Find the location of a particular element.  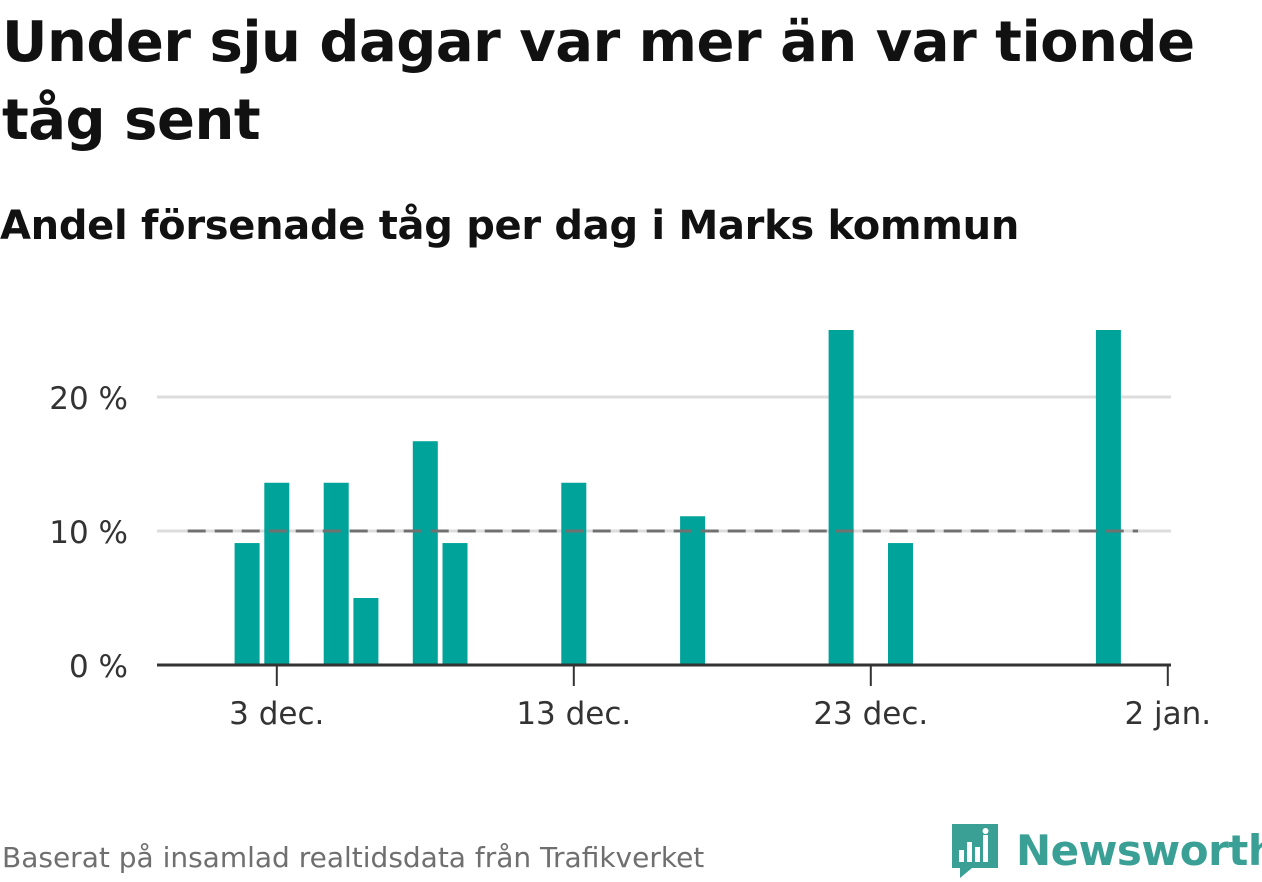

y-tick-label: 10 % is located at coordinates (88, 533).